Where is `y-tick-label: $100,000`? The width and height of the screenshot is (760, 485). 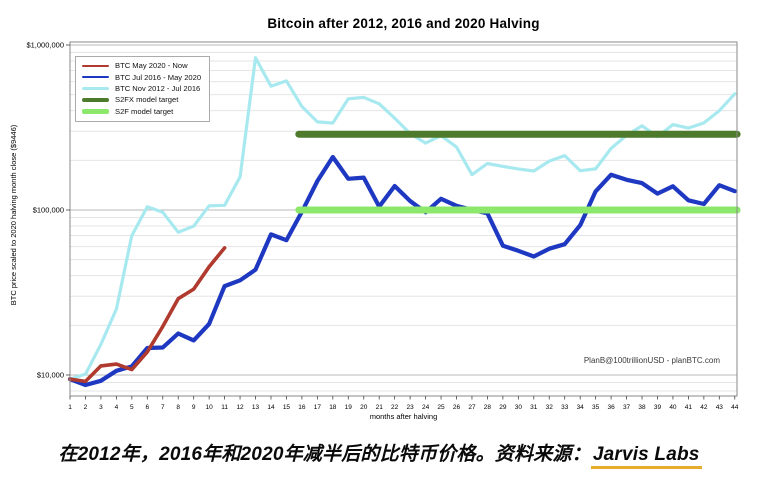 y-tick-label: $100,000 is located at coordinates (48, 210).